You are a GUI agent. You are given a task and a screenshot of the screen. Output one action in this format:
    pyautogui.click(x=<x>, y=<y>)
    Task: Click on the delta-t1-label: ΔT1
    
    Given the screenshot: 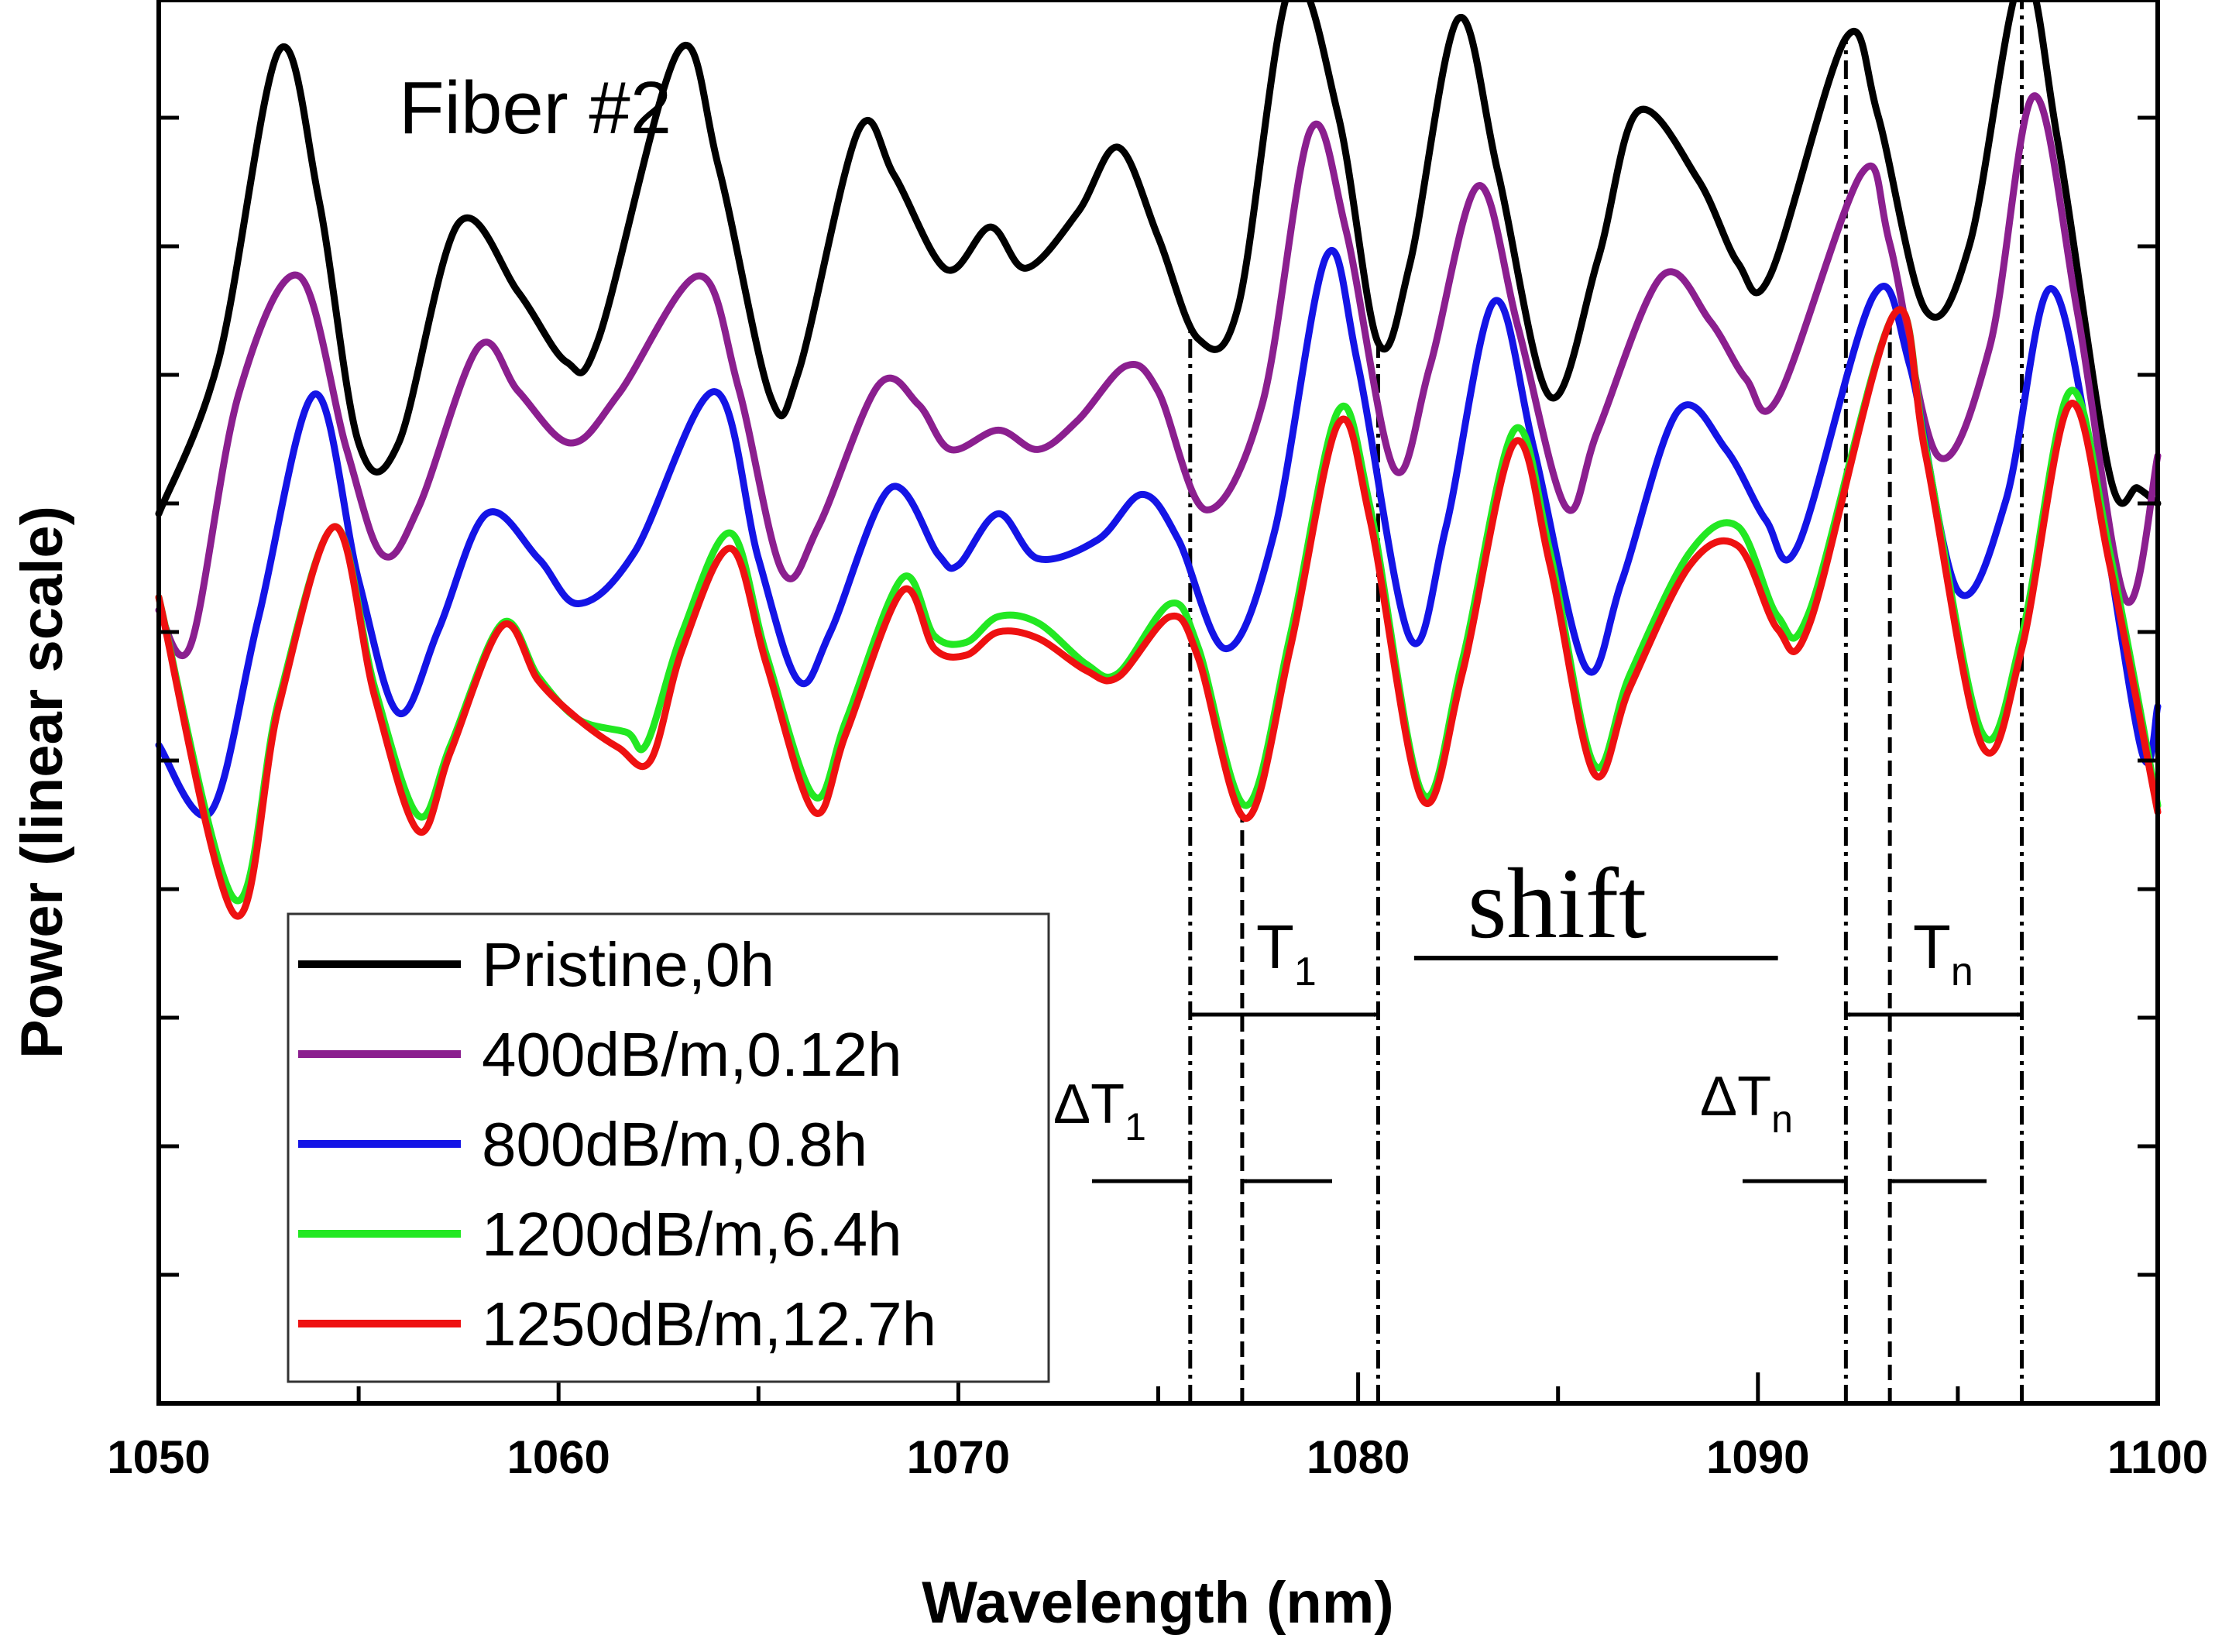 What is the action you would take?
    pyautogui.click(x=1099, y=1111)
    